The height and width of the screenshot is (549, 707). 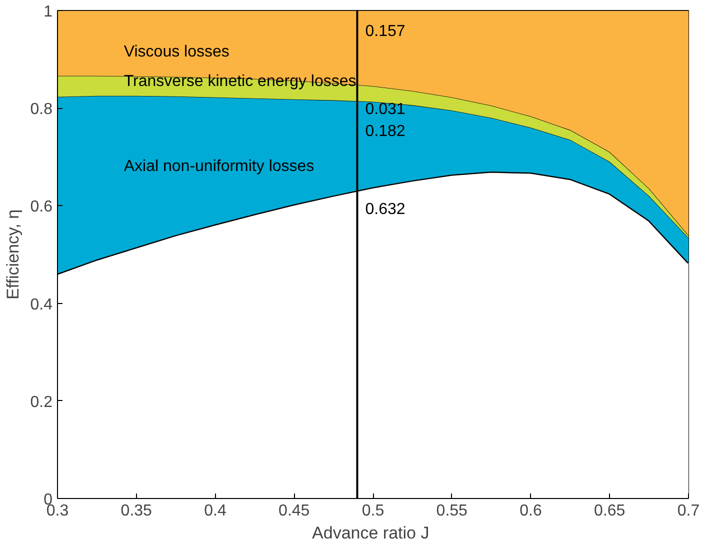 What do you see at coordinates (688, 511) in the screenshot?
I see `x-tick-label: 0.7` at bounding box center [688, 511].